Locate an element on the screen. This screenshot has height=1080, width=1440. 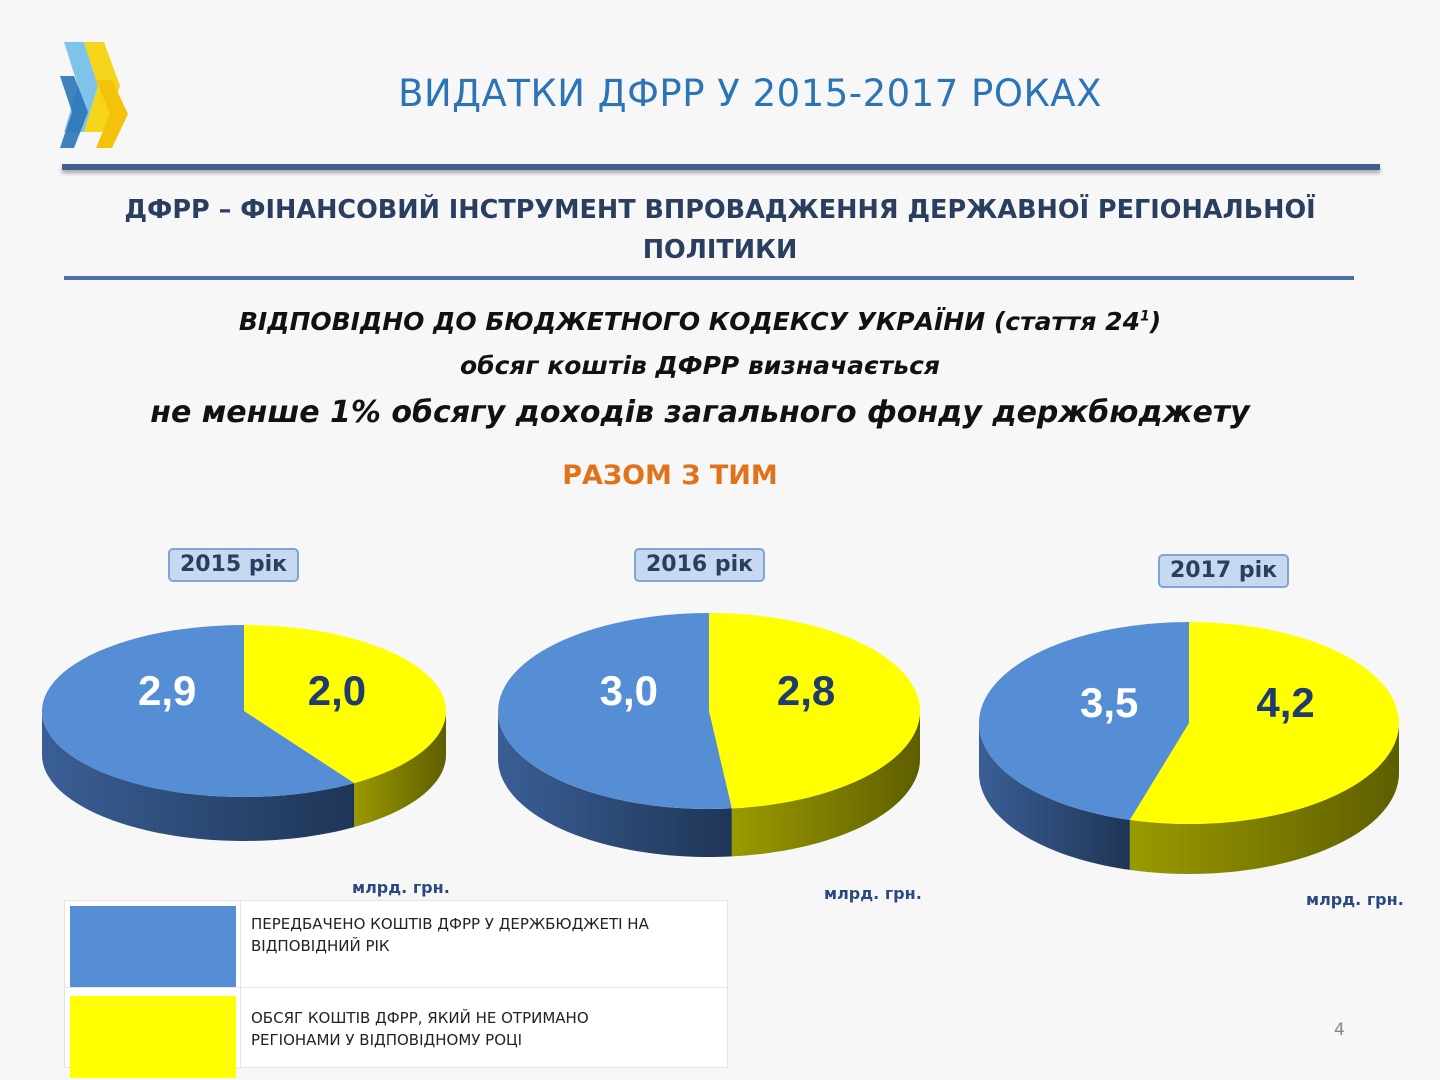
top-divider is located at coordinates (721, 167).